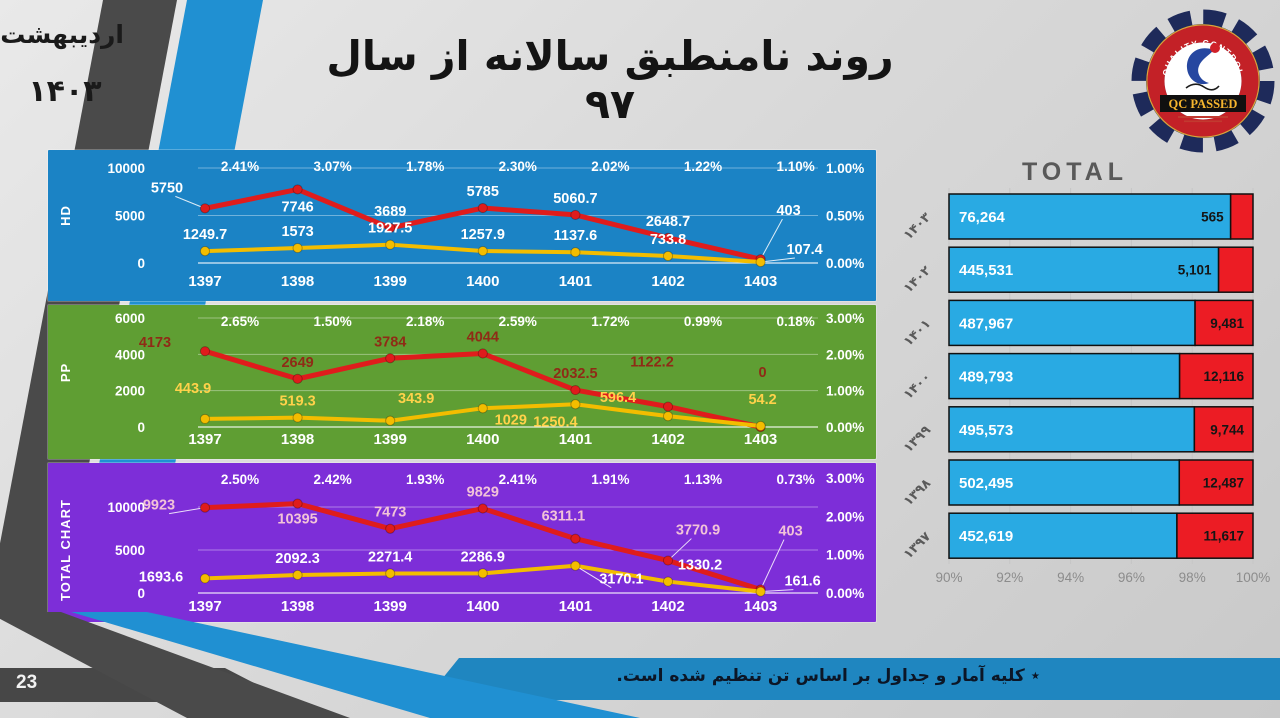 This screenshot has width=1280, height=718. What do you see at coordinates (483, 192) in the screenshot?
I see `data-label: 5785` at bounding box center [483, 192].